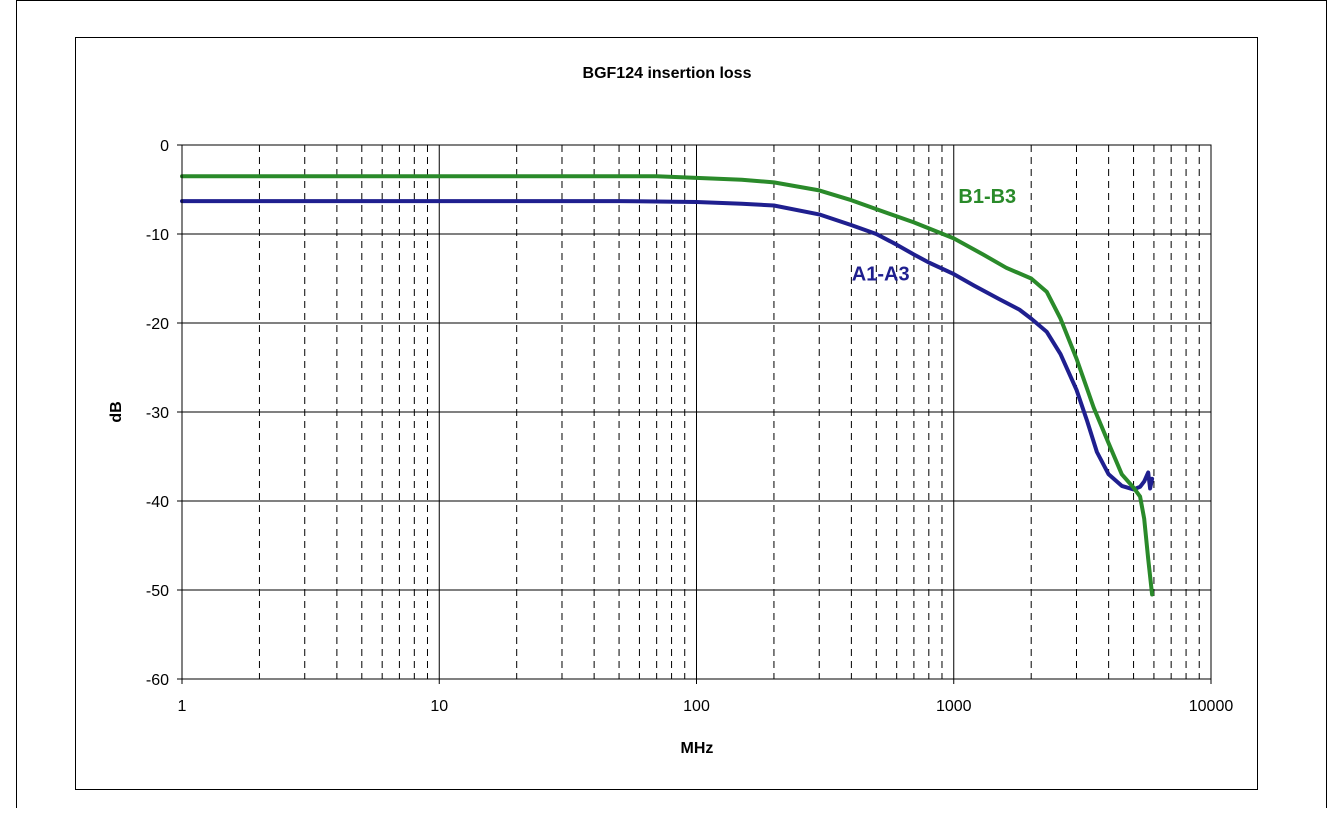 This screenshot has width=1331, height=814. I want to click on y-tick-label: -50, so click(157, 591).